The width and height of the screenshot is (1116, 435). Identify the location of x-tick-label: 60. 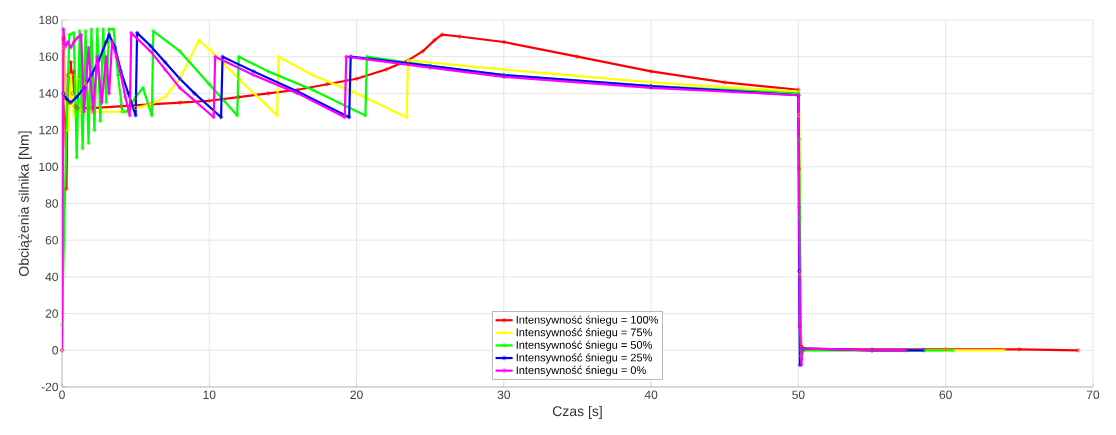
(945, 395).